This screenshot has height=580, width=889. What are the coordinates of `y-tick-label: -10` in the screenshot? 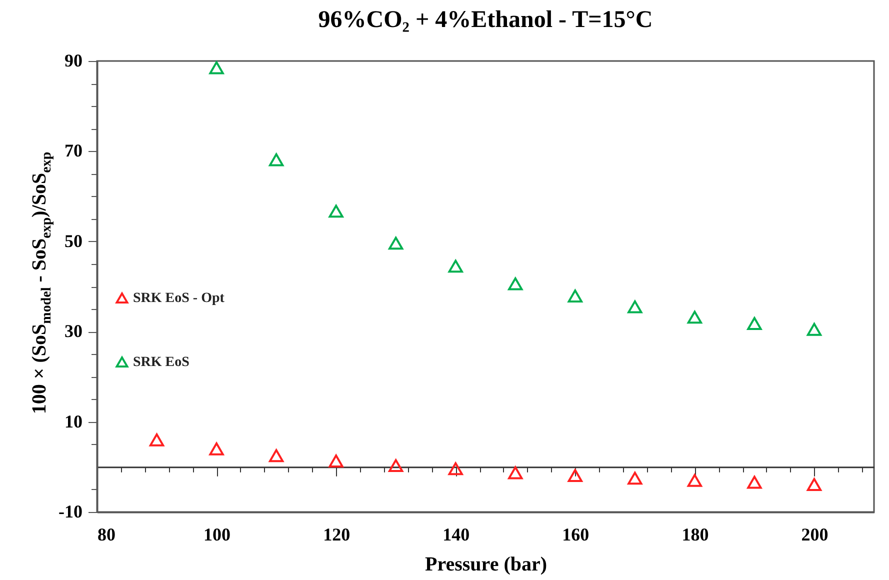 It's located at (70, 512).